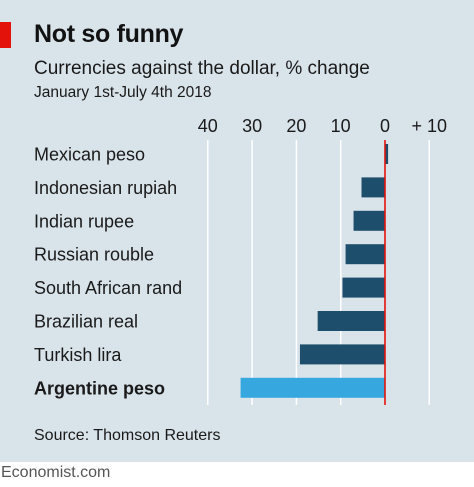 The height and width of the screenshot is (487, 474). I want to click on bar-mexican-peso, so click(387, 154).